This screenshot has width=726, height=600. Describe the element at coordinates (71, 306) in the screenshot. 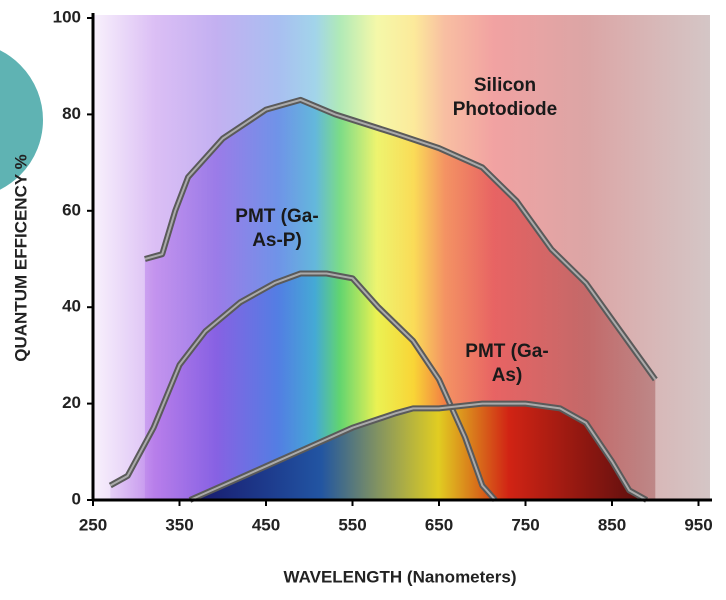

I see `y-tick-label: 40` at that location.